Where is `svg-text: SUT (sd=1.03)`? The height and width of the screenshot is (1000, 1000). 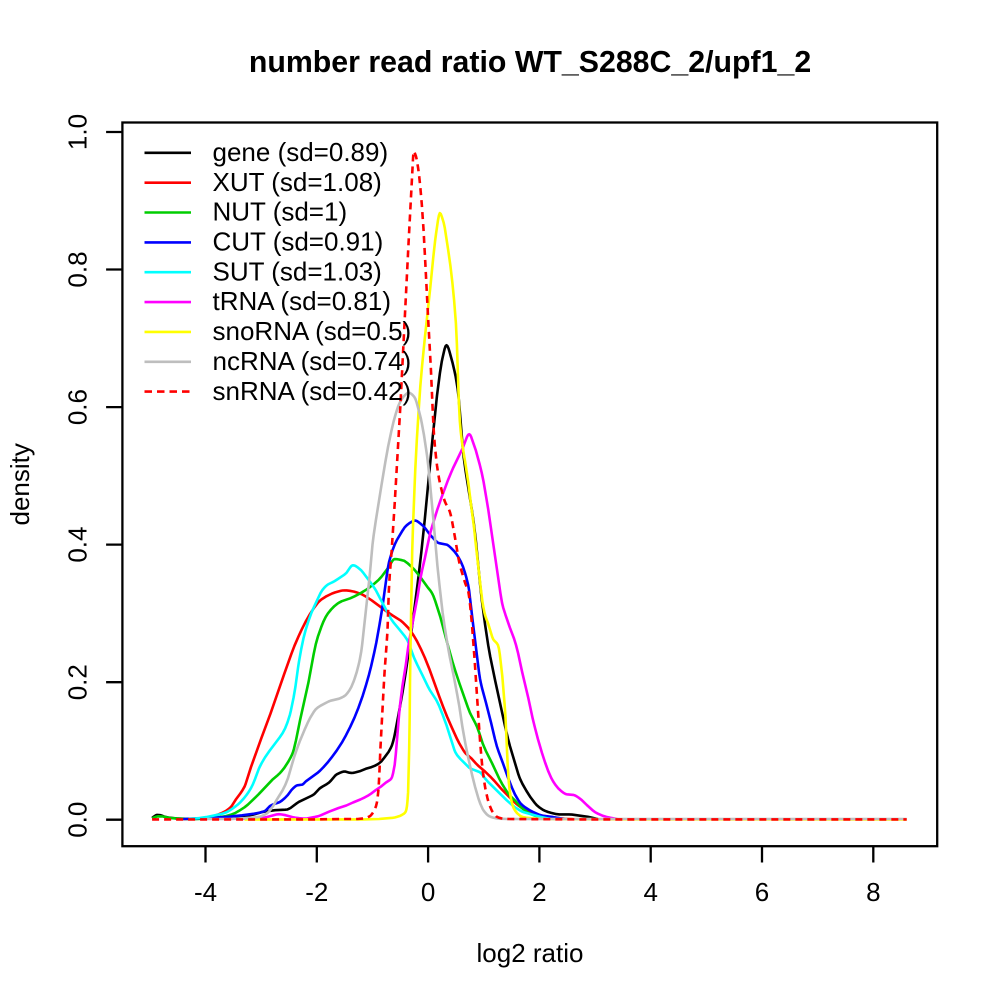 svg-text: SUT (sd=1.03) is located at coordinates (297, 271).